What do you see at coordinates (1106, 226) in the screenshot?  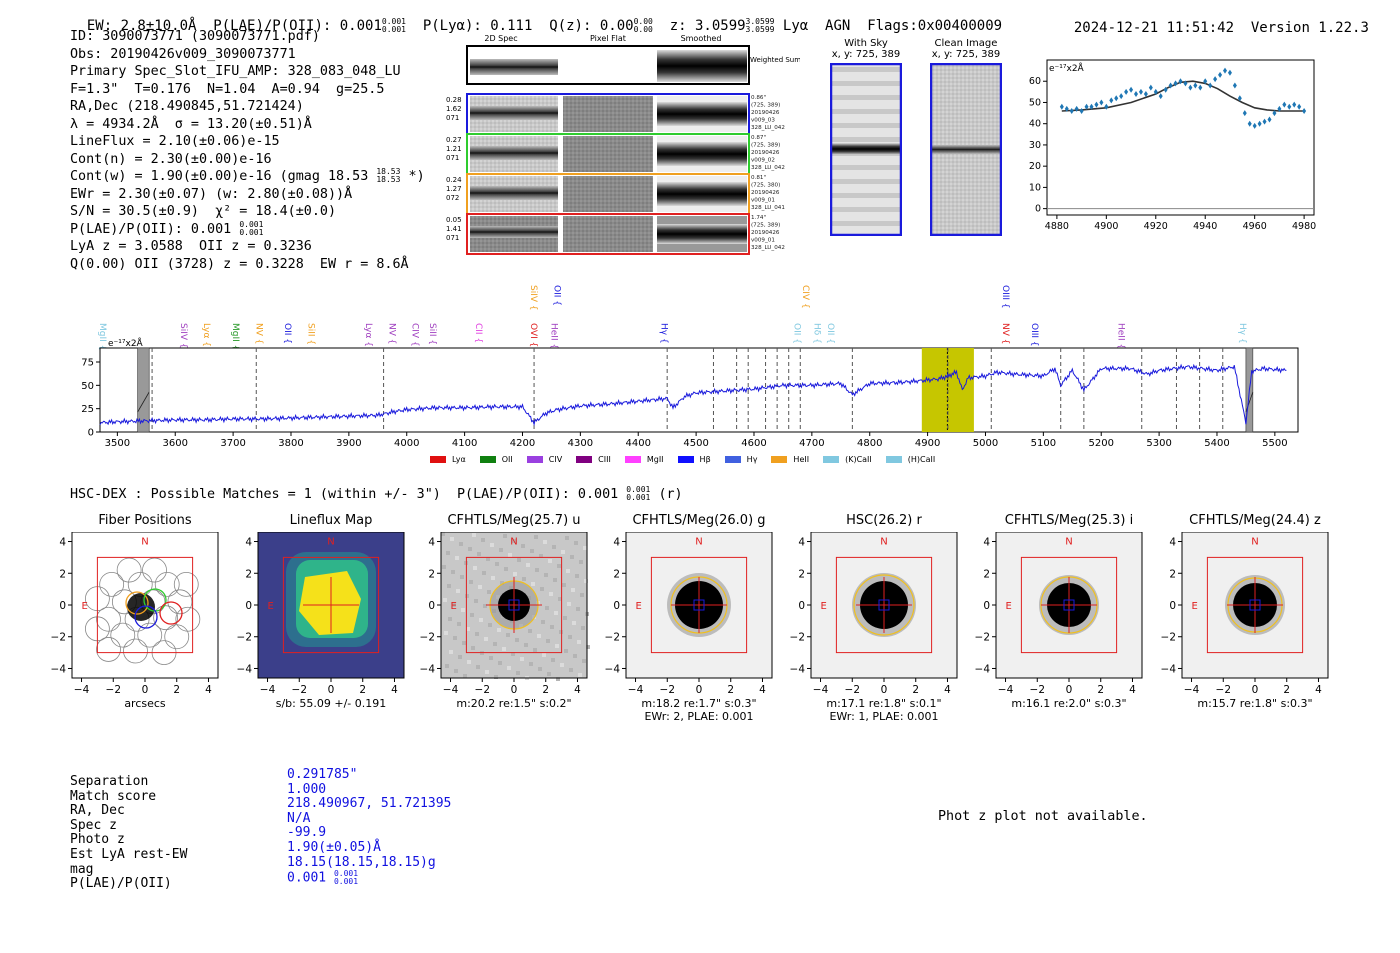 I see `zoom-xtick-label: 4900` at bounding box center [1106, 226].